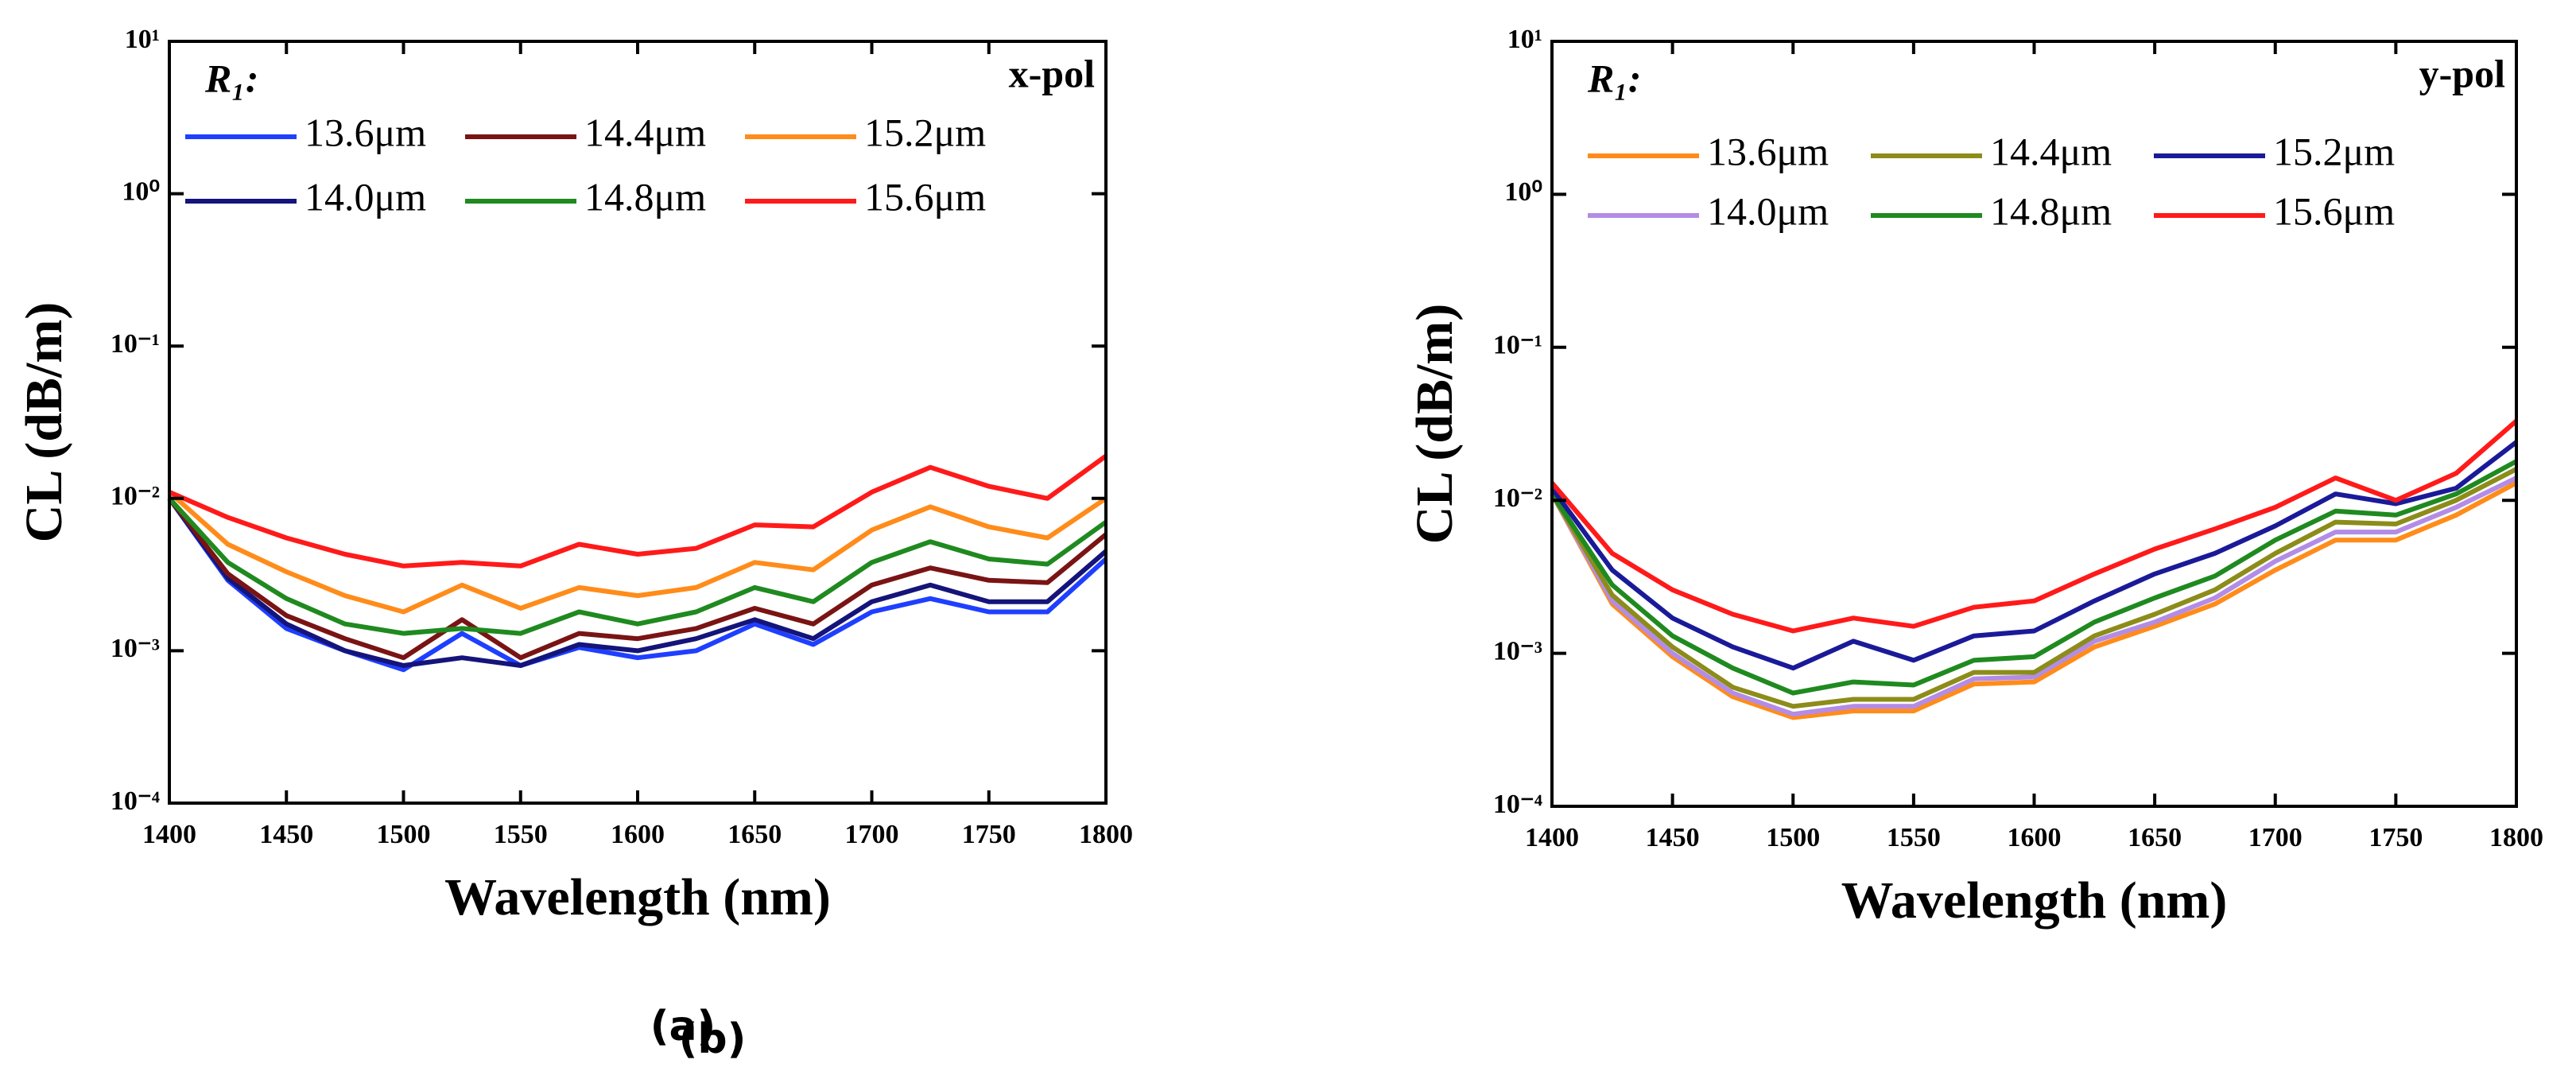  What do you see at coordinates (2462, 73) in the screenshot?
I see `annotation: y-pol` at bounding box center [2462, 73].